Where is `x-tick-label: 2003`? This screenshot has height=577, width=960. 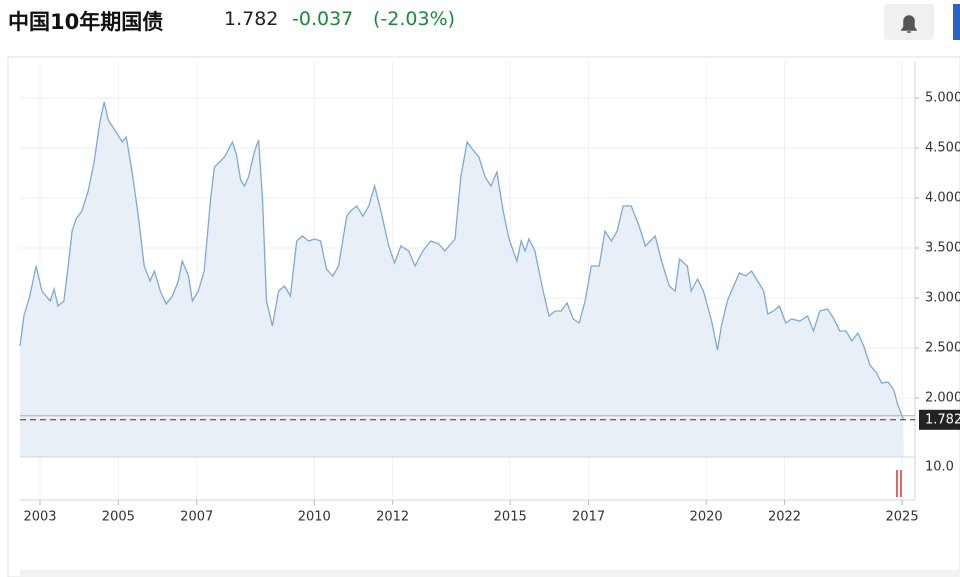
x-tick-label: 2003 is located at coordinates (39, 517).